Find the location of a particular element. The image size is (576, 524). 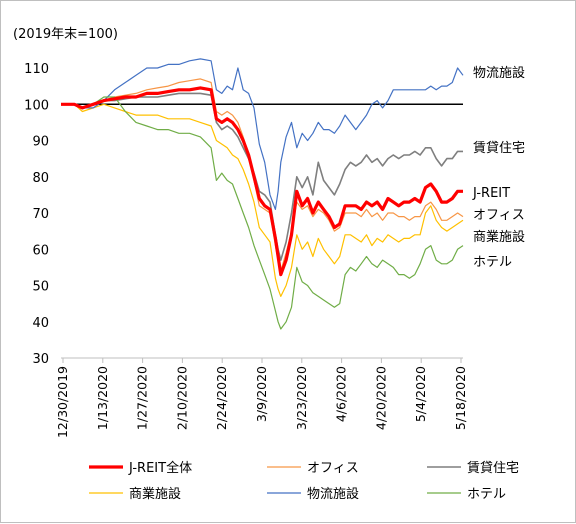

series-end-label: J-REIT is located at coordinates (491, 193).